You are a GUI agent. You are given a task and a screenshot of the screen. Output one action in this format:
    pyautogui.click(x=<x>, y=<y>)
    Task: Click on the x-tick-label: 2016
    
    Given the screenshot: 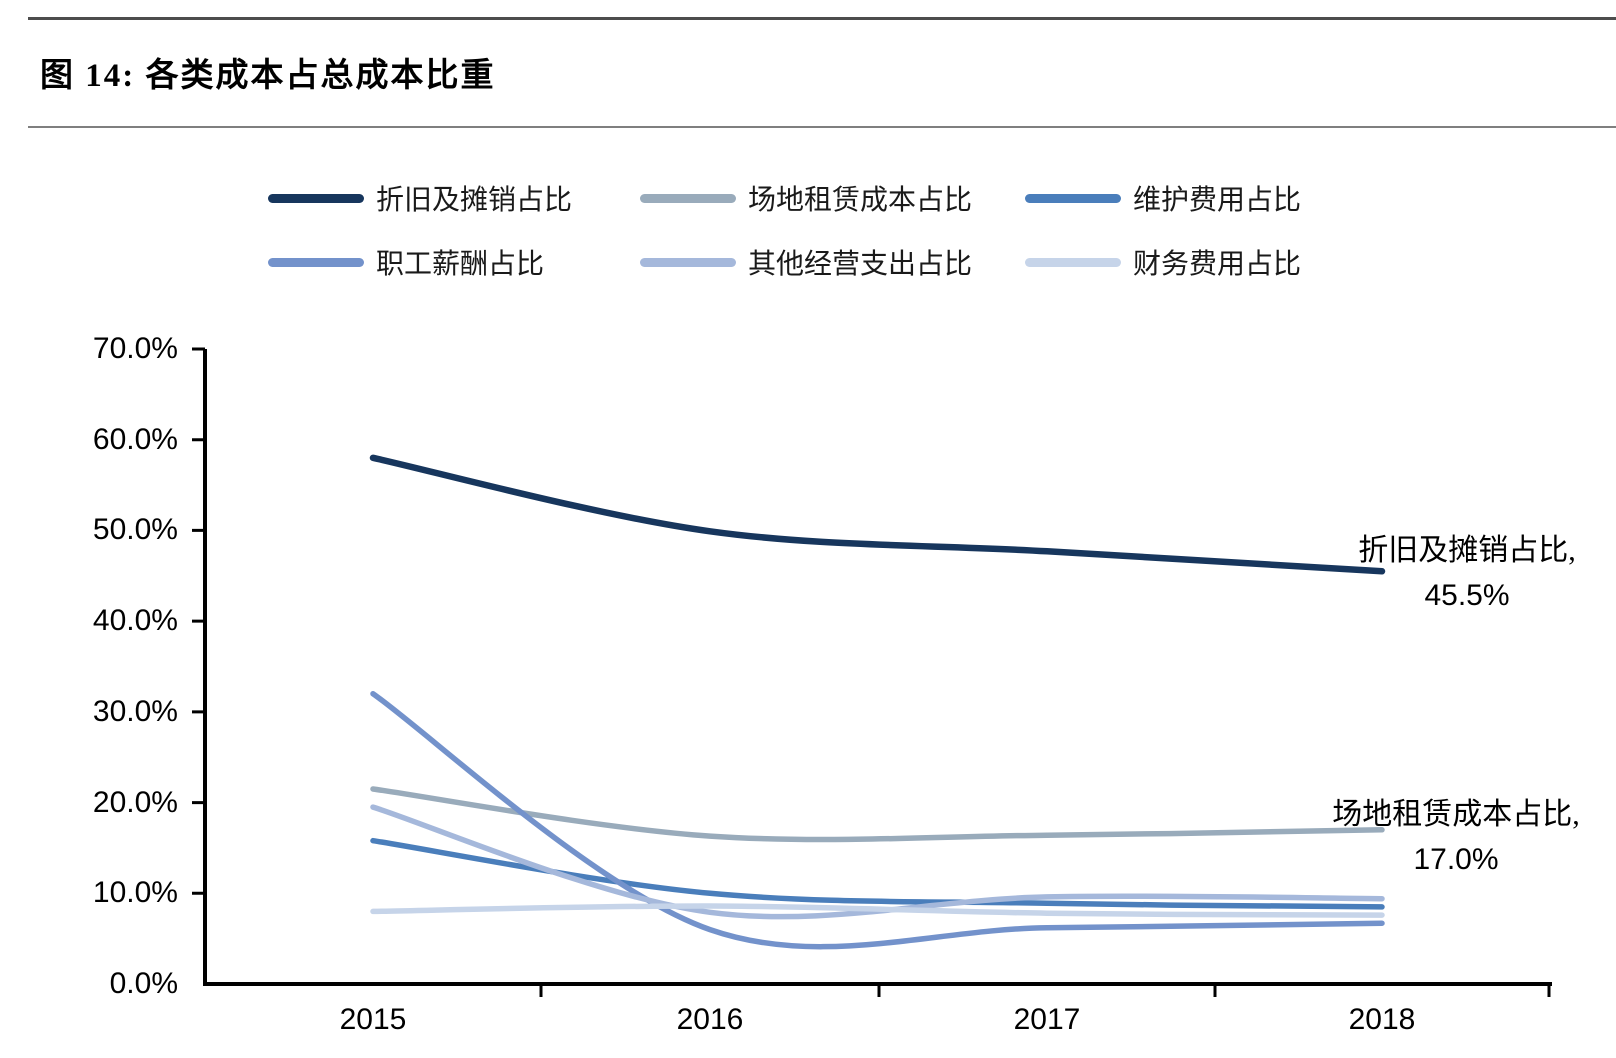 What is the action you would take?
    pyautogui.click(x=710, y=1019)
    